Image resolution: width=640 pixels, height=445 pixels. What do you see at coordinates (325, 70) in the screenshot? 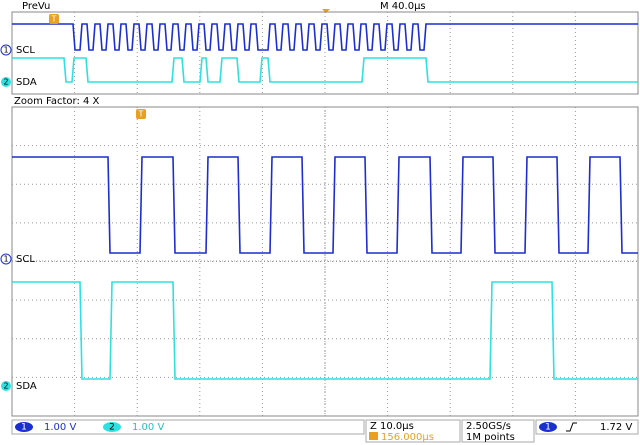
I see `sda-overview` at bounding box center [325, 70].